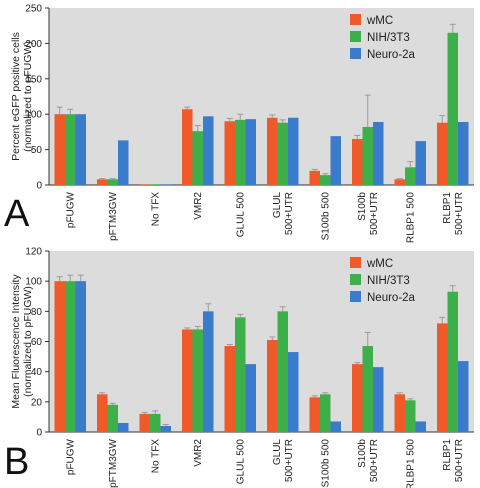 The height and width of the screenshot is (488, 480). I want to click on y-tick-label: 100, so click(33, 115).